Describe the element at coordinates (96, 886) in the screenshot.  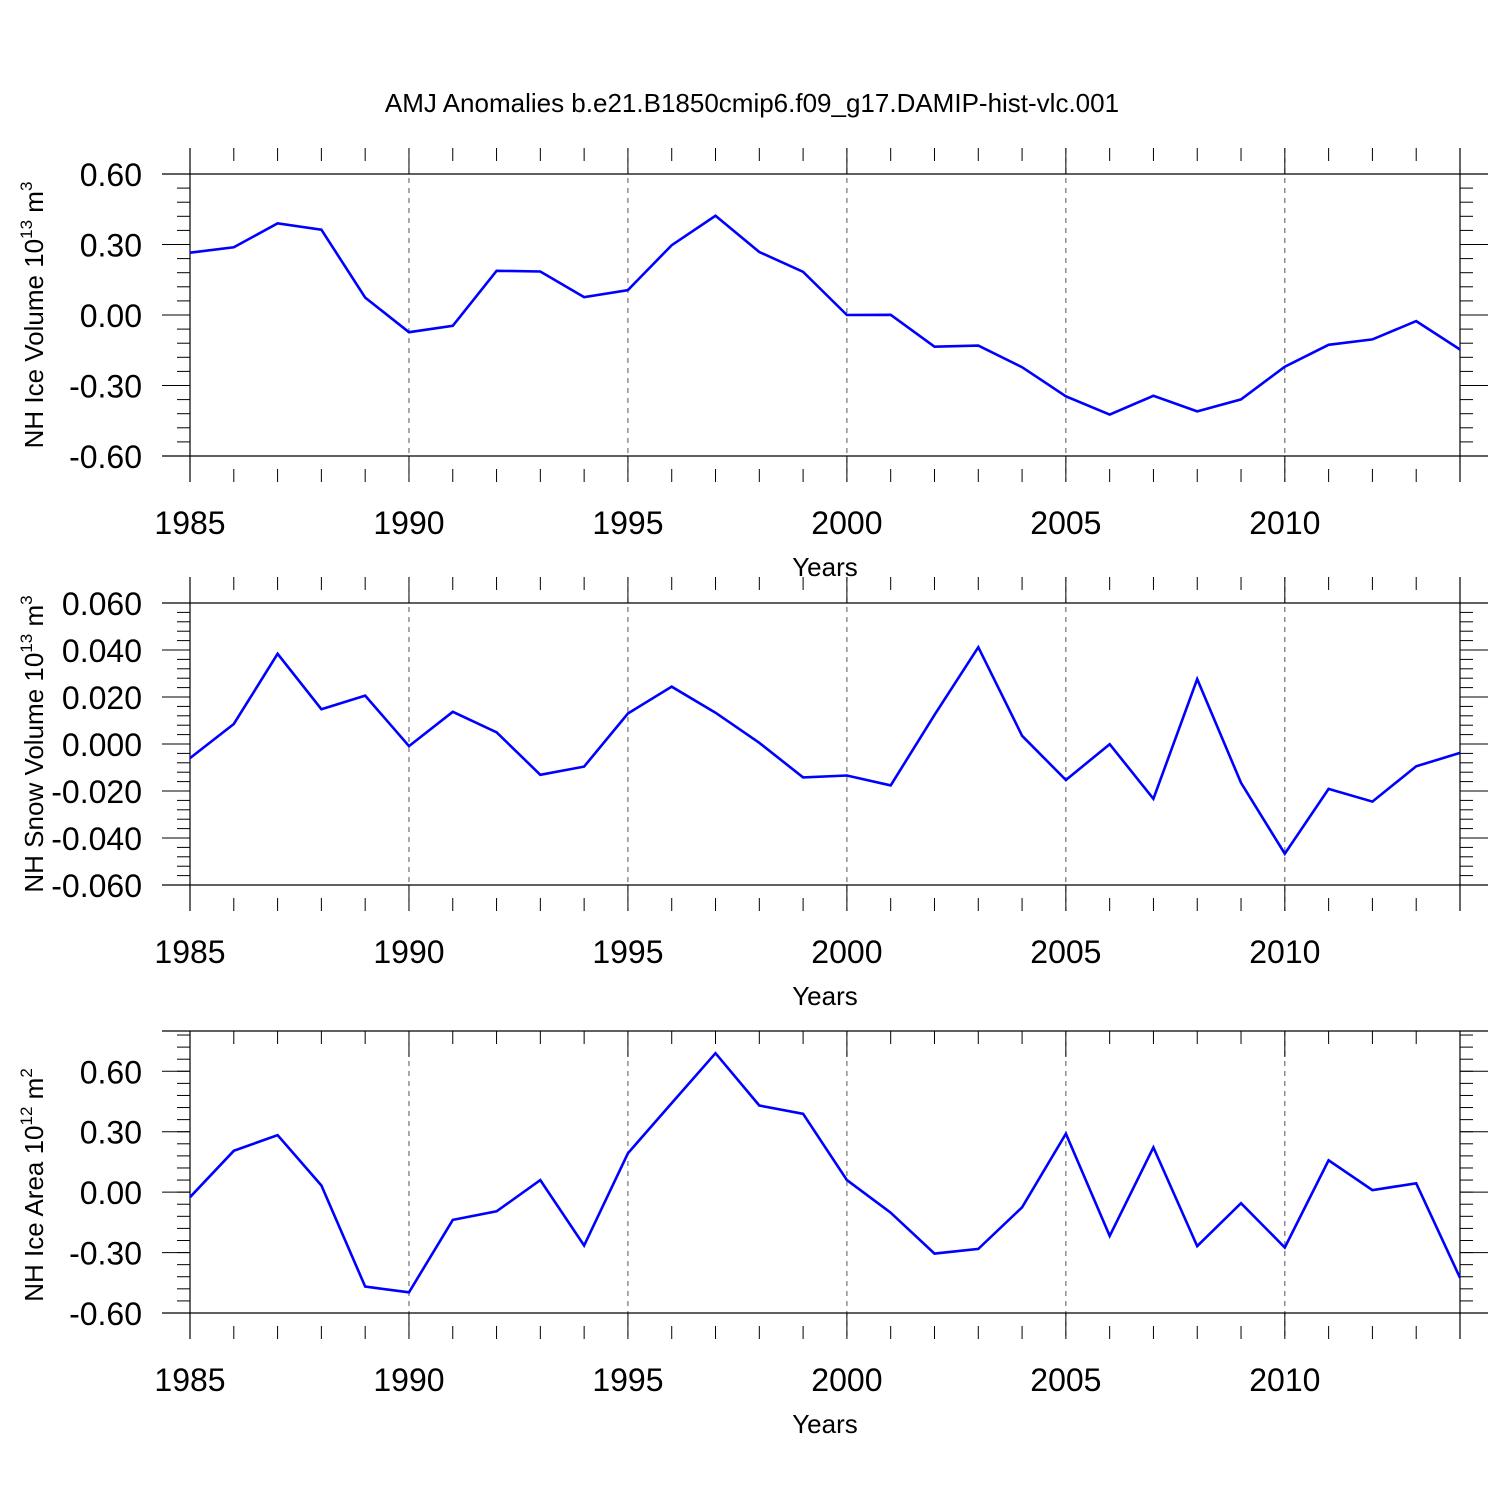
I see `y-tick-label: -0.060` at that location.